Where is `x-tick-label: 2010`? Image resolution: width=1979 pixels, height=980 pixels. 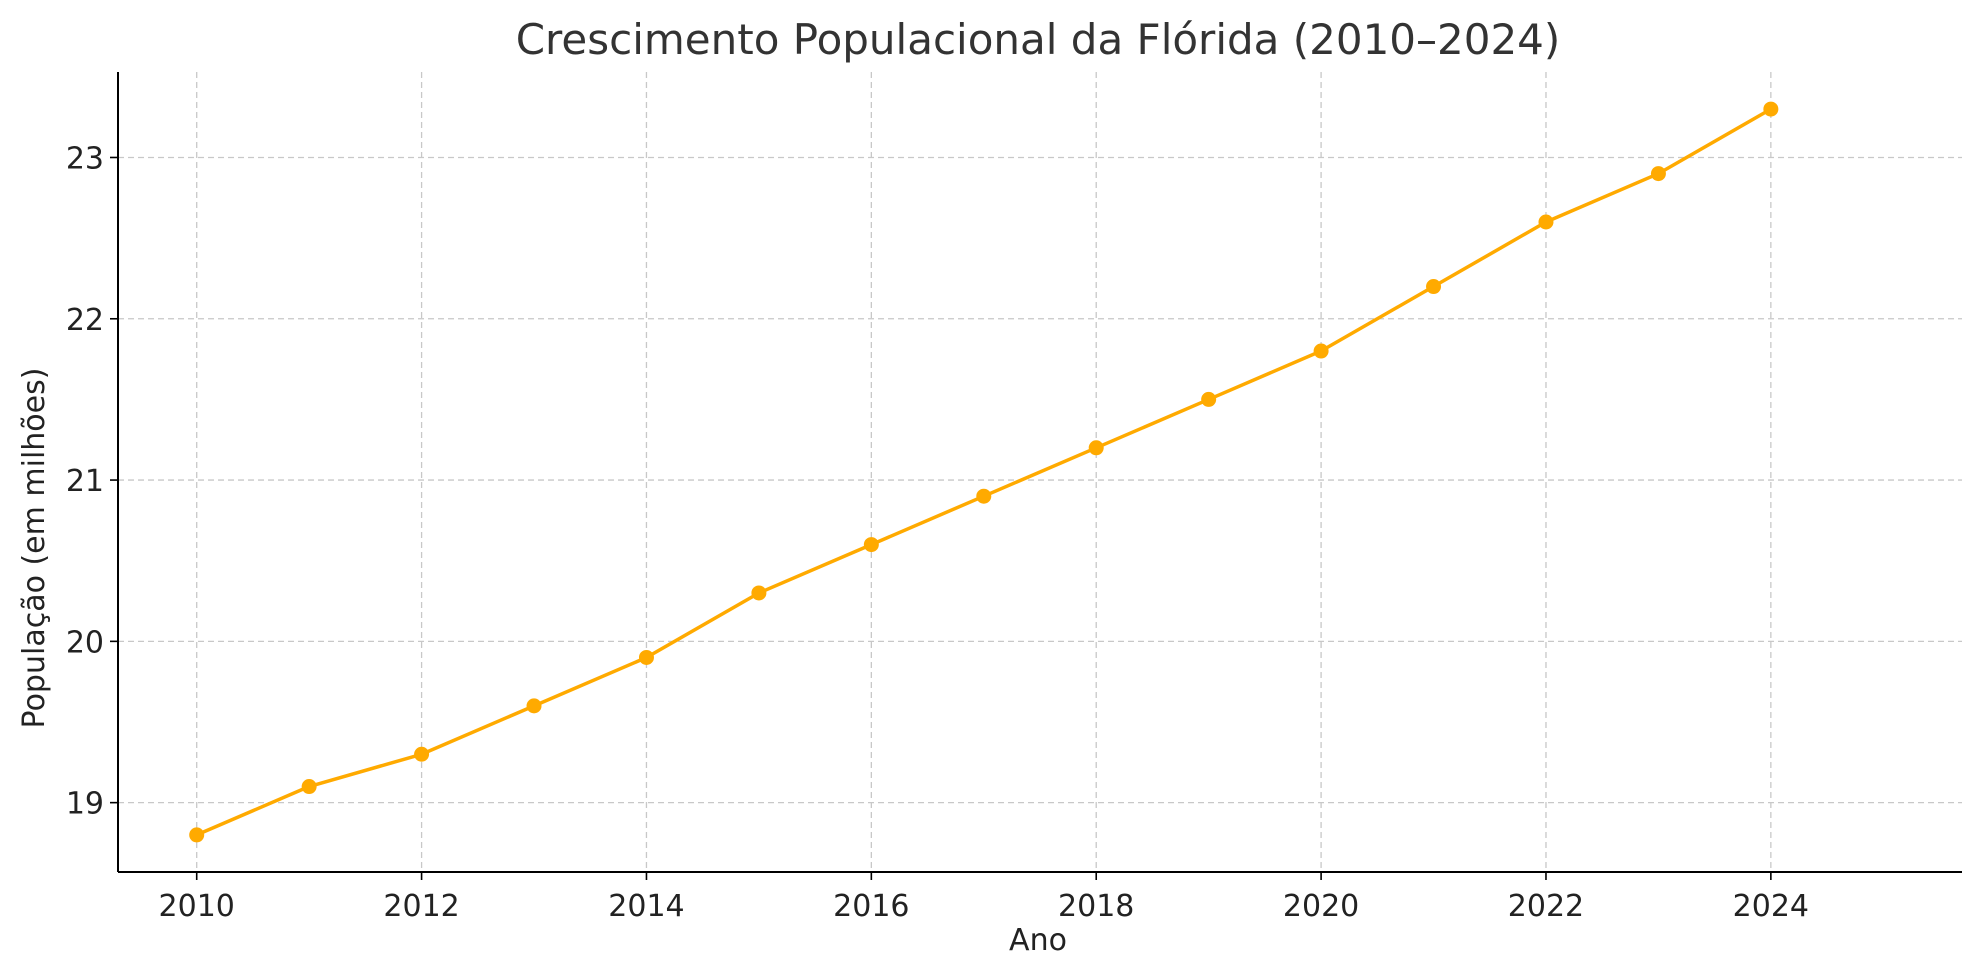
x-tick-label: 2010 is located at coordinates (197, 906).